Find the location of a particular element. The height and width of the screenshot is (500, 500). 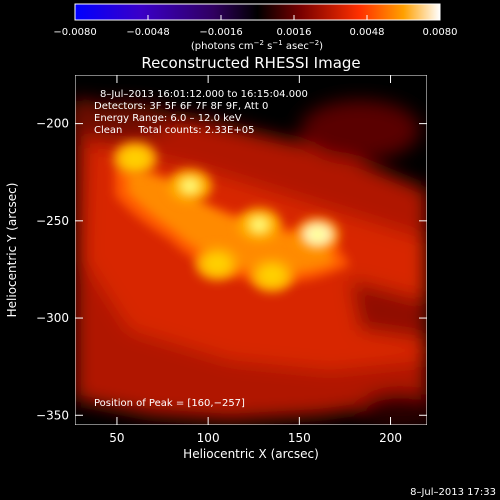

annotation-time: 8–Jul–2013 16:01:12.000 to 16:15:04.000 is located at coordinates (204, 94).